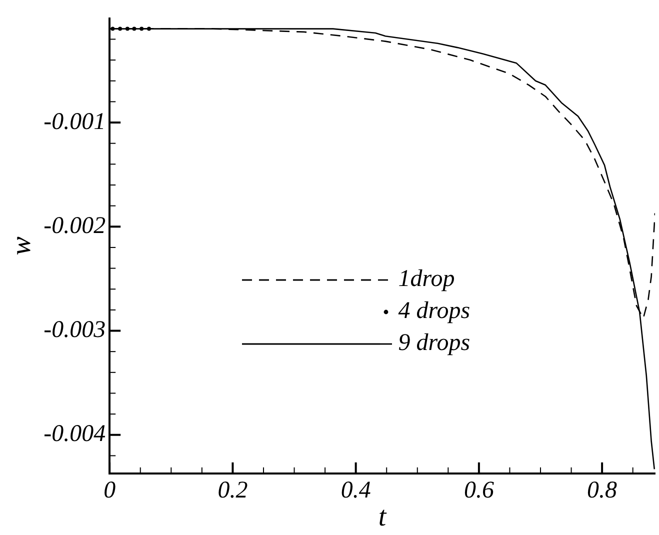 The image size is (659, 535). What do you see at coordinates (426, 280) in the screenshot?
I see `legend-label: 1drop` at bounding box center [426, 280].